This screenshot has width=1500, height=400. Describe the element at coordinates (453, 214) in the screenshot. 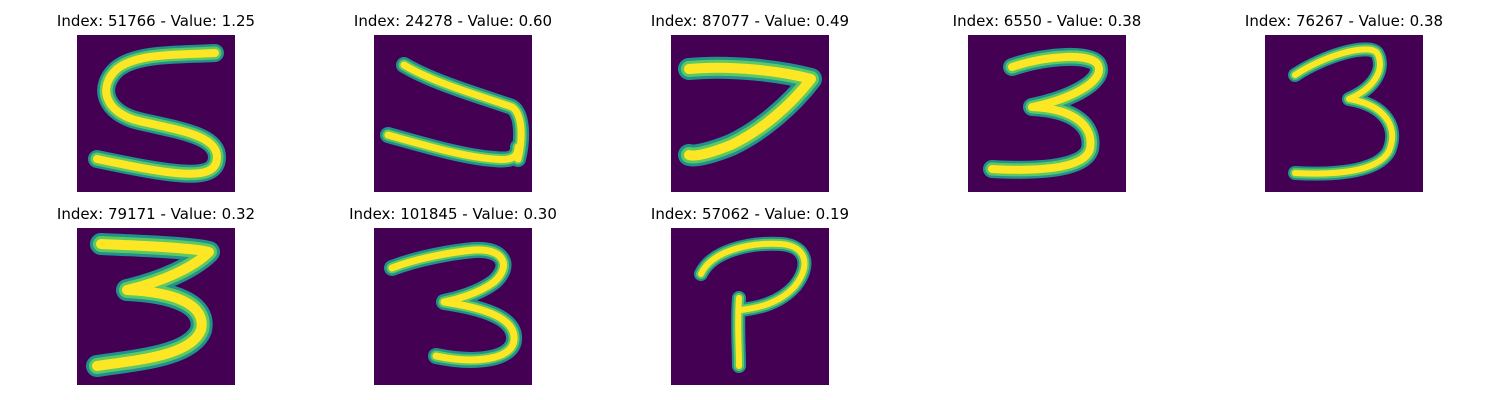

I see `panel-title: Index: 101845 - Value: 0.30` at that location.